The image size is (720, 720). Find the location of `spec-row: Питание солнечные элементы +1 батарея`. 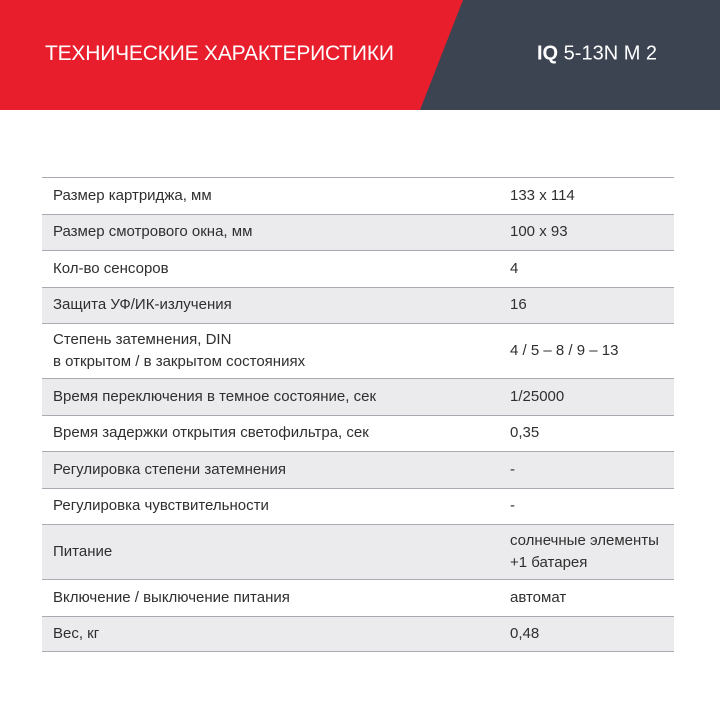

spec-row: Питание солнечные элементы +1 батарея is located at coordinates (358, 551).